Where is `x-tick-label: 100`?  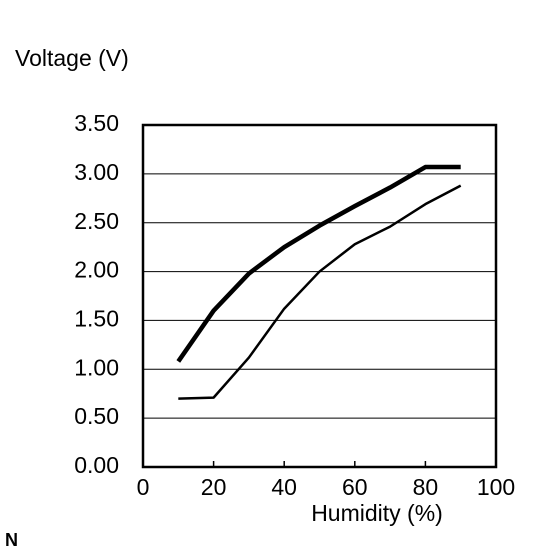 x-tick-label: 100 is located at coordinates (496, 487).